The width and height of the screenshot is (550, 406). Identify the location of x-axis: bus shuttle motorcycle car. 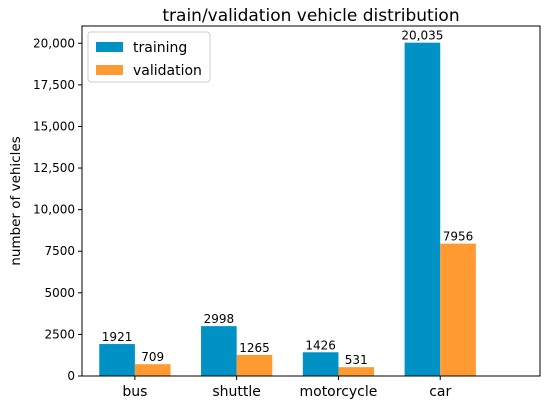
(286, 388).